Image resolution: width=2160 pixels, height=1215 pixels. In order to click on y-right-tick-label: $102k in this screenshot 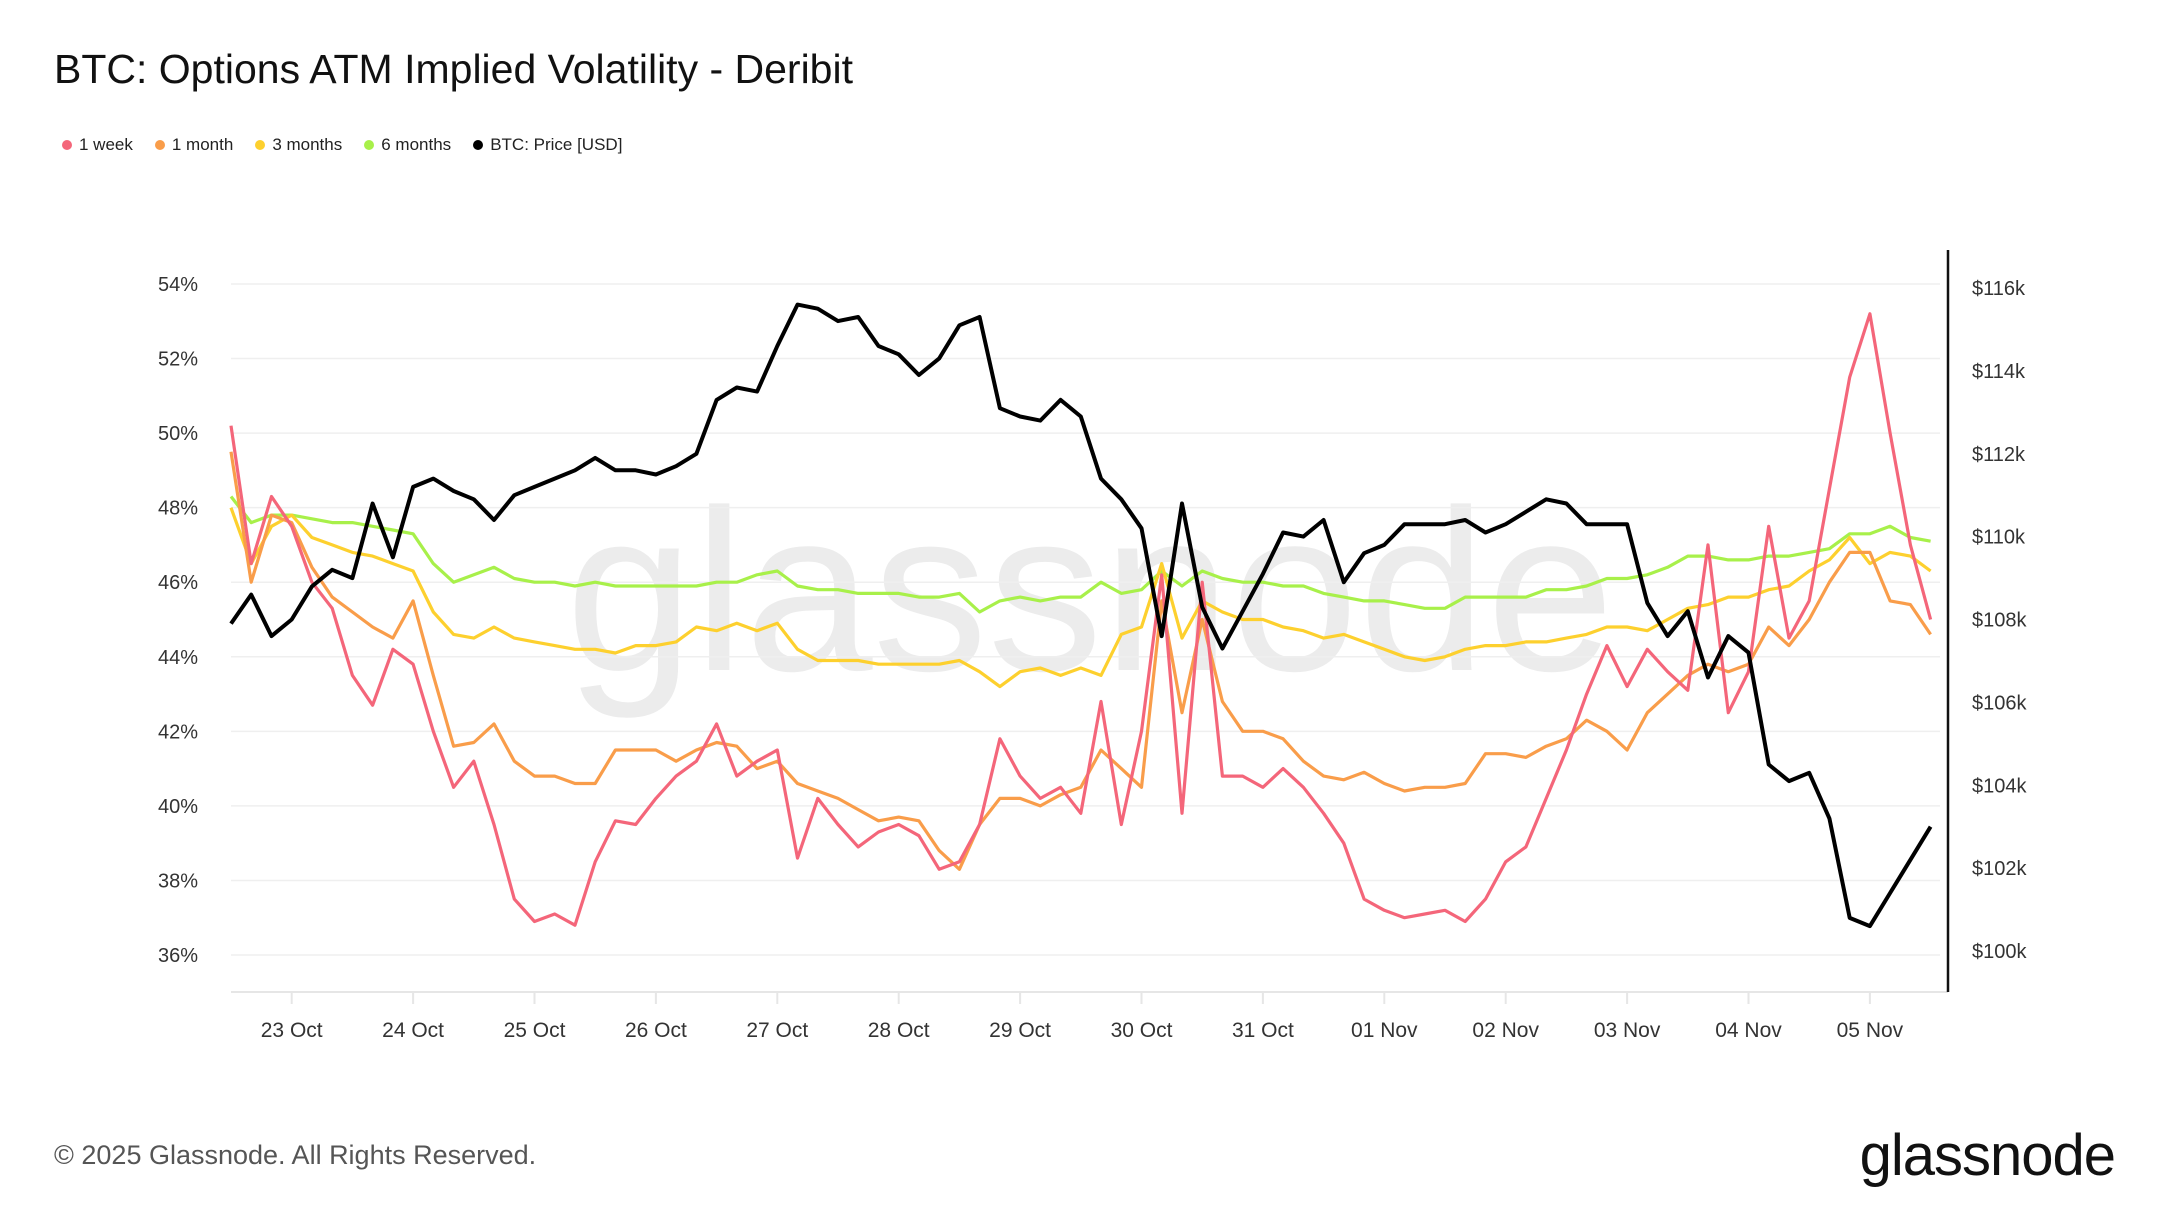, I will do `click(1999, 869)`.